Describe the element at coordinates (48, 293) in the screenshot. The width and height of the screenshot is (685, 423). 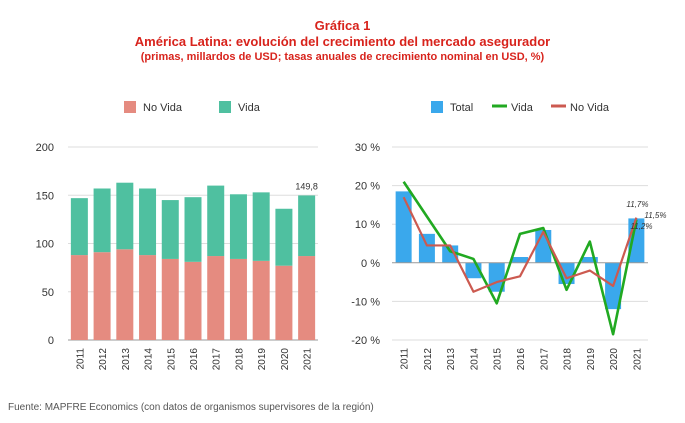
I see `y-tick-label: 50` at that location.